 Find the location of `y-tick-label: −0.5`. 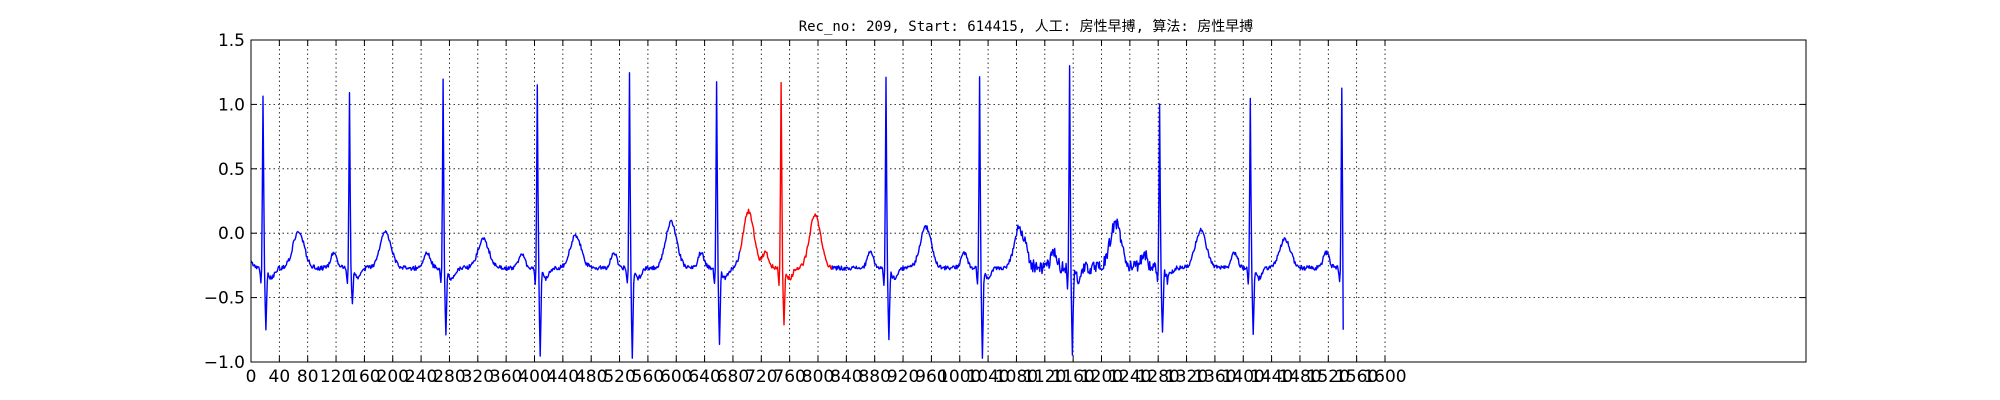

y-tick-label: −0.5 is located at coordinates (224, 299).